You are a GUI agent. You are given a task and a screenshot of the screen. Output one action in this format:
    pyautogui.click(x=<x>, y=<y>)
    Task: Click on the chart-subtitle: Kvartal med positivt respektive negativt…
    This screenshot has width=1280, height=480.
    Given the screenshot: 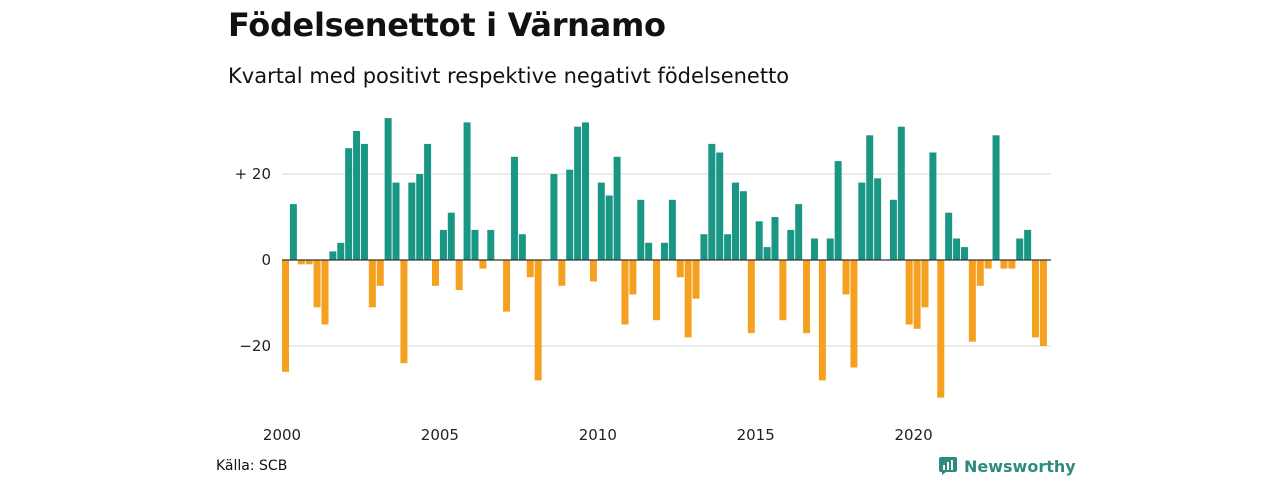 What is the action you would take?
    pyautogui.click(x=509, y=76)
    